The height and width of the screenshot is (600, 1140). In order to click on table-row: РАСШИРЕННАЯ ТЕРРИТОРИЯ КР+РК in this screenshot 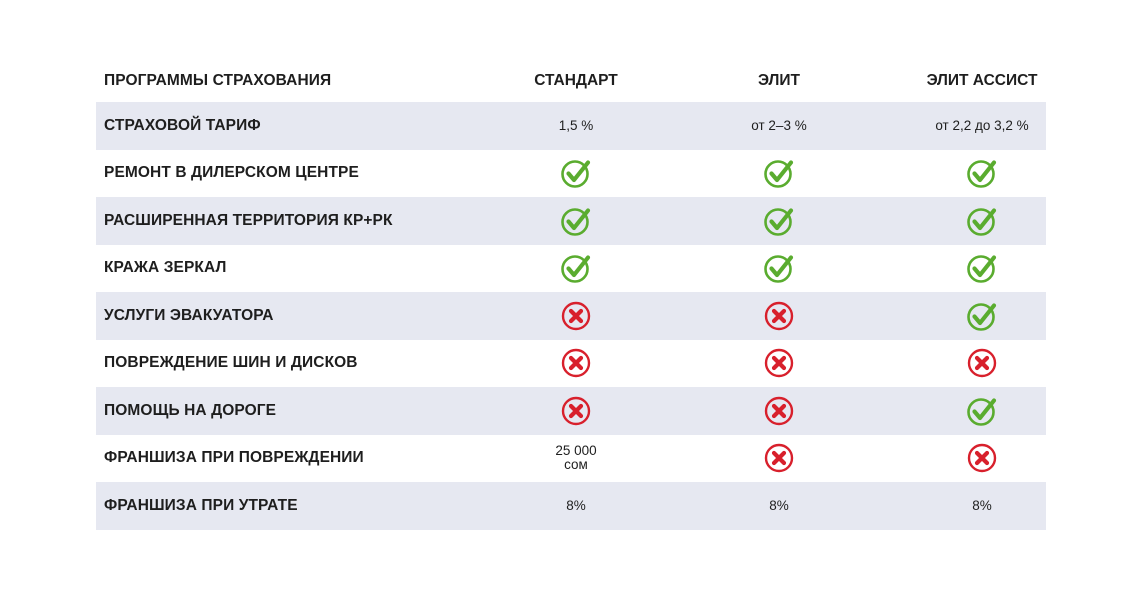, I will do `click(571, 221)`.